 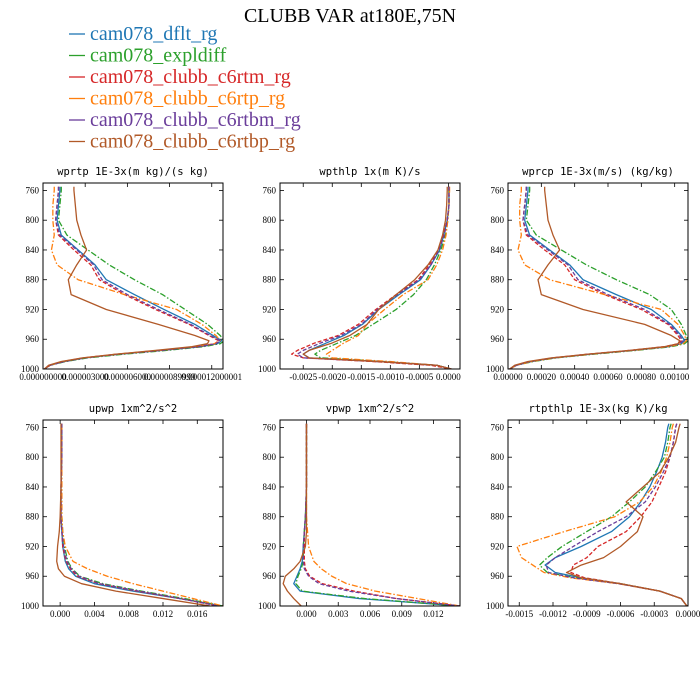 I want to click on x-tick-label: 0.006, so click(x=370, y=614).